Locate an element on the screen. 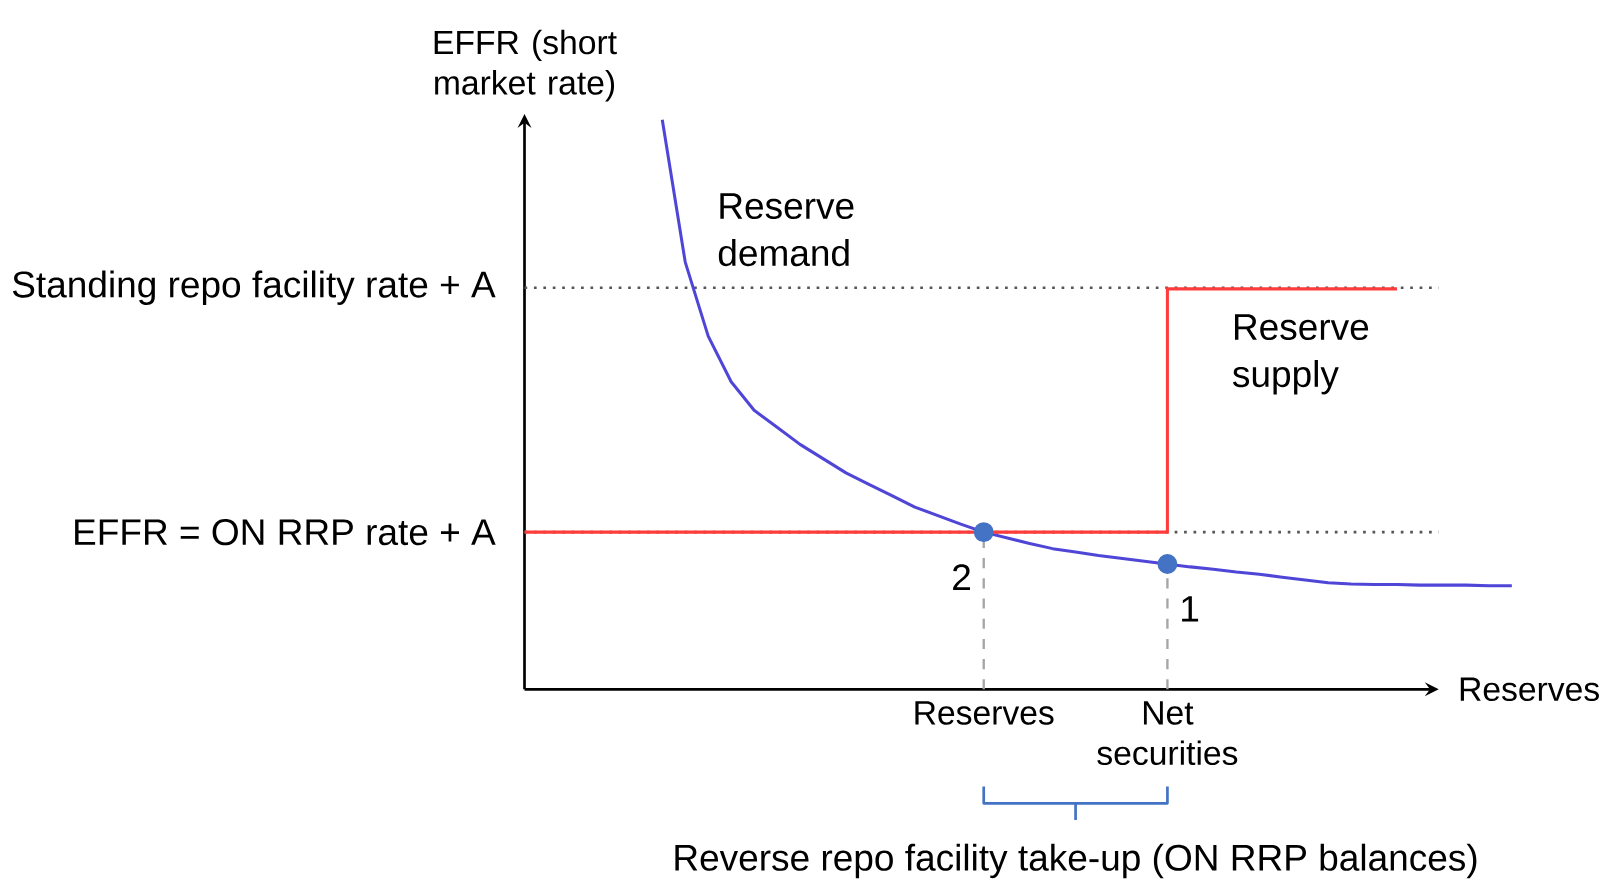 The image size is (1617, 889). series-label: Reserve supply is located at coordinates (1300, 354).